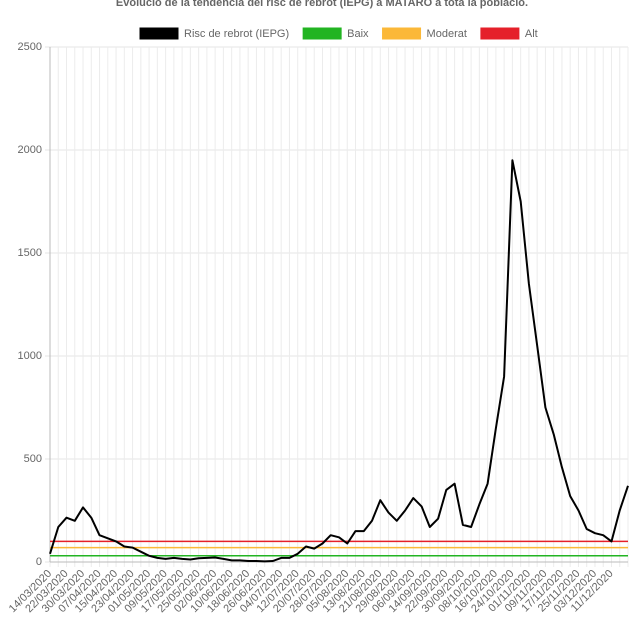 Image resolution: width=634 pixels, height=634 pixels. Describe the element at coordinates (30, 47) in the screenshot. I see `y-tick-label: 2500` at that location.